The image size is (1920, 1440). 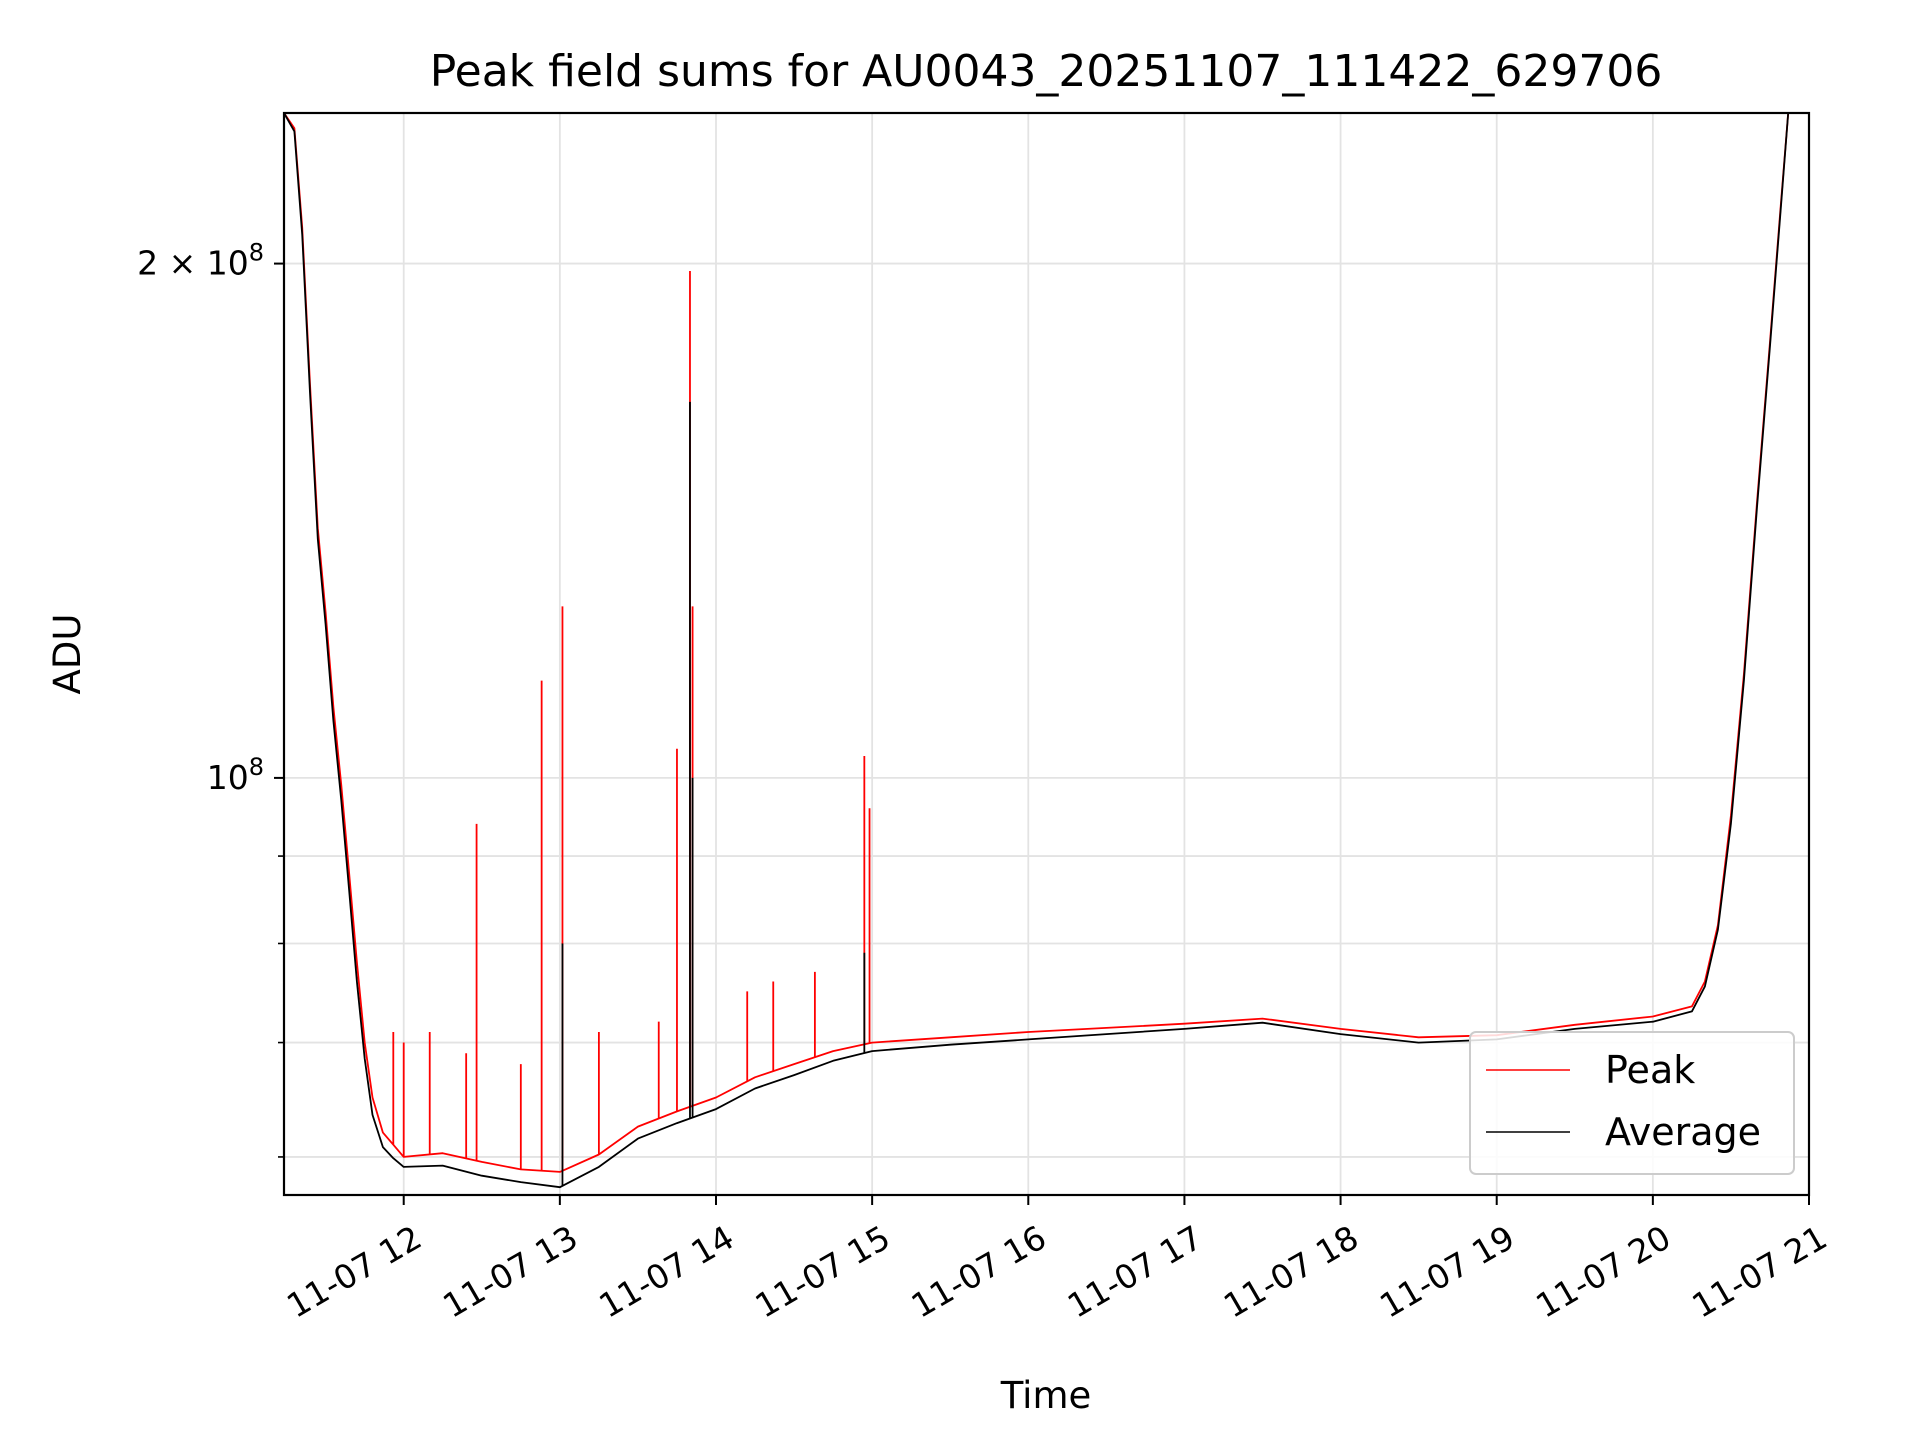 I want to click on legend-box, so click(x=1632, y=1103).